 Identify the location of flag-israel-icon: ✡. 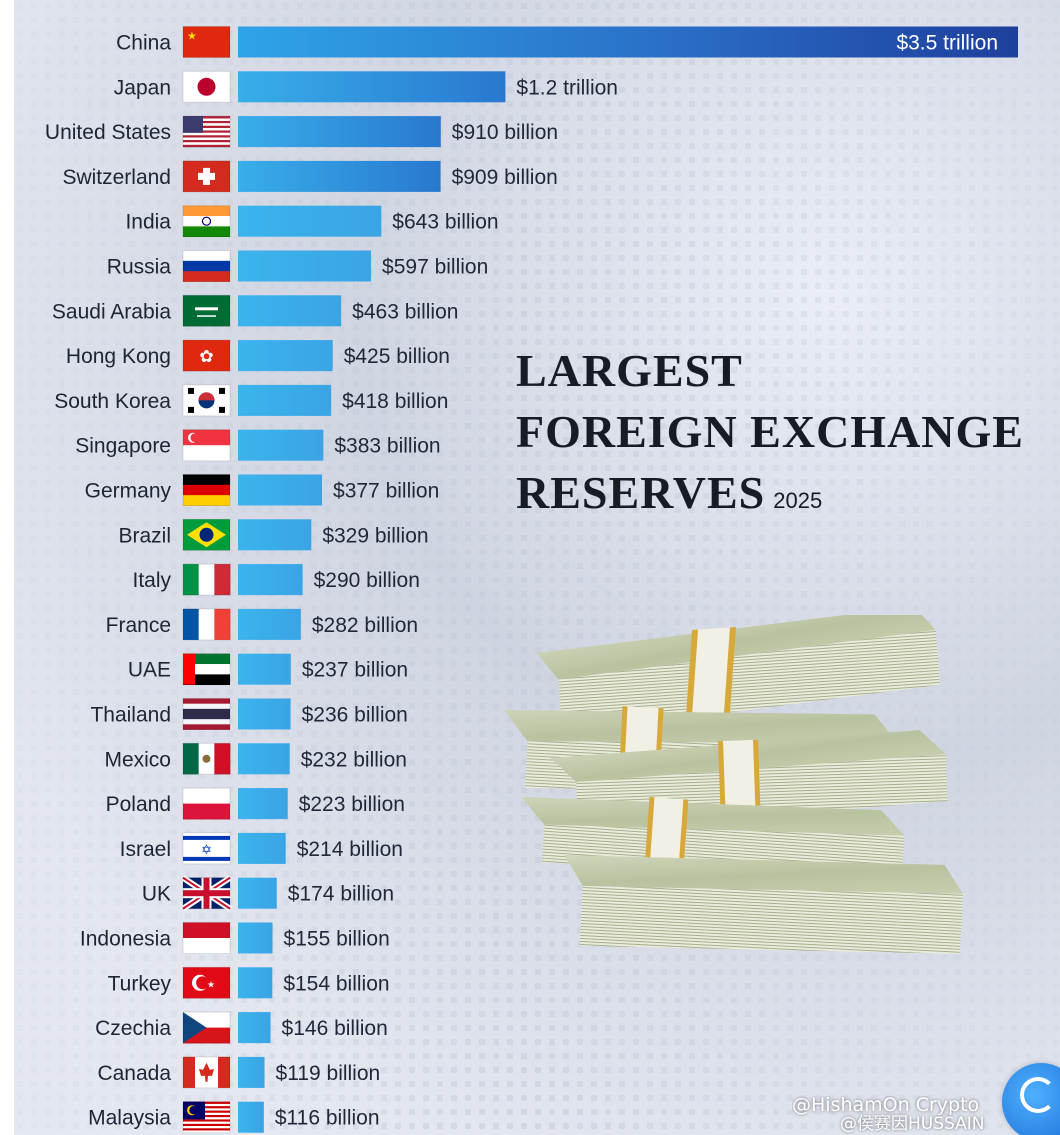
(206, 848).